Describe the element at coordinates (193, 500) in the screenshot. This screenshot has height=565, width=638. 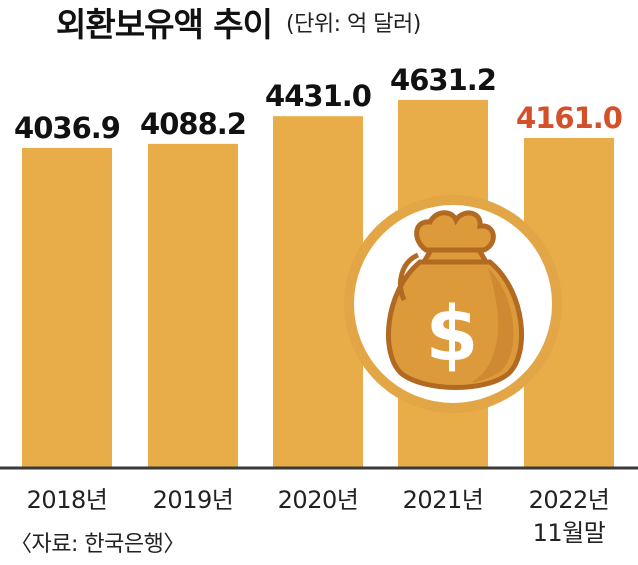
I see `category-label-2: 2019년` at that location.